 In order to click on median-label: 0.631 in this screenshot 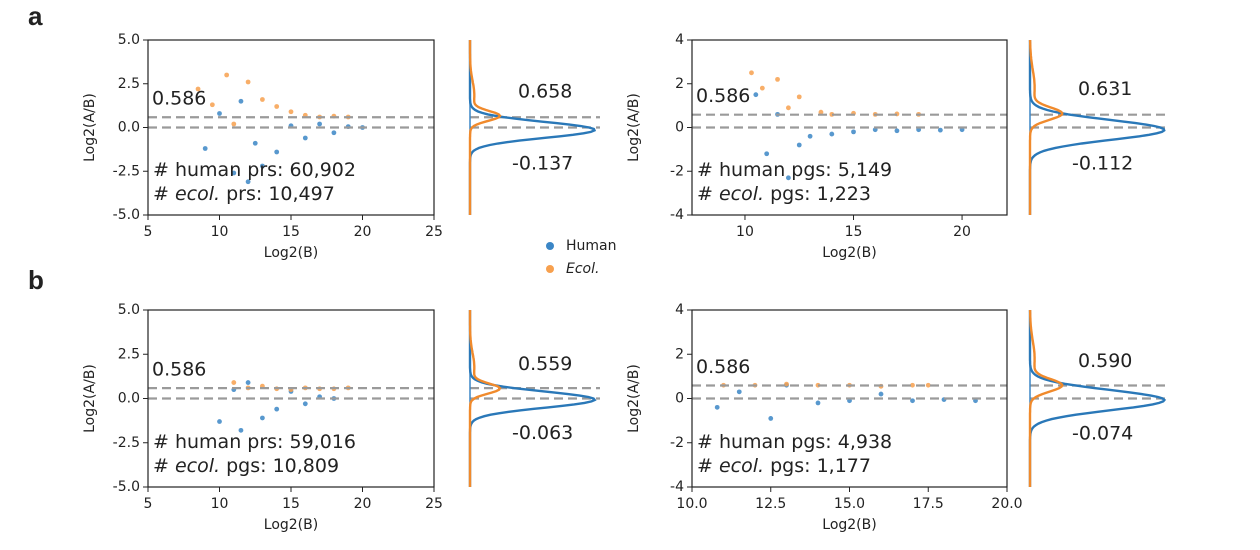, I will do `click(1105, 89)`.